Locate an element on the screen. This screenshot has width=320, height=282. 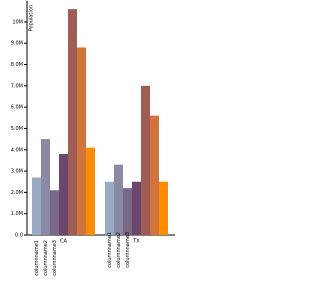
x-tick-label: CA is located at coordinates (63, 242).